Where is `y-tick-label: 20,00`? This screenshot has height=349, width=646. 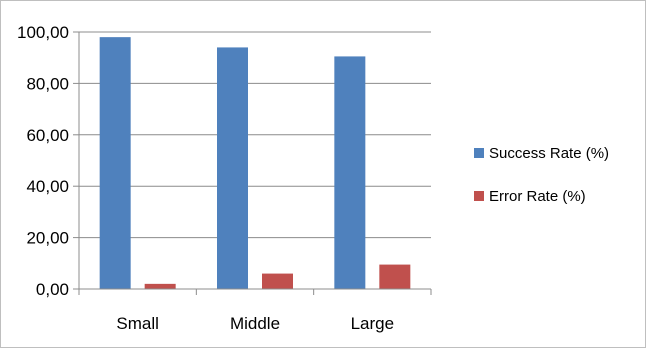 y-tick-label: 20,00 is located at coordinates (47, 238).